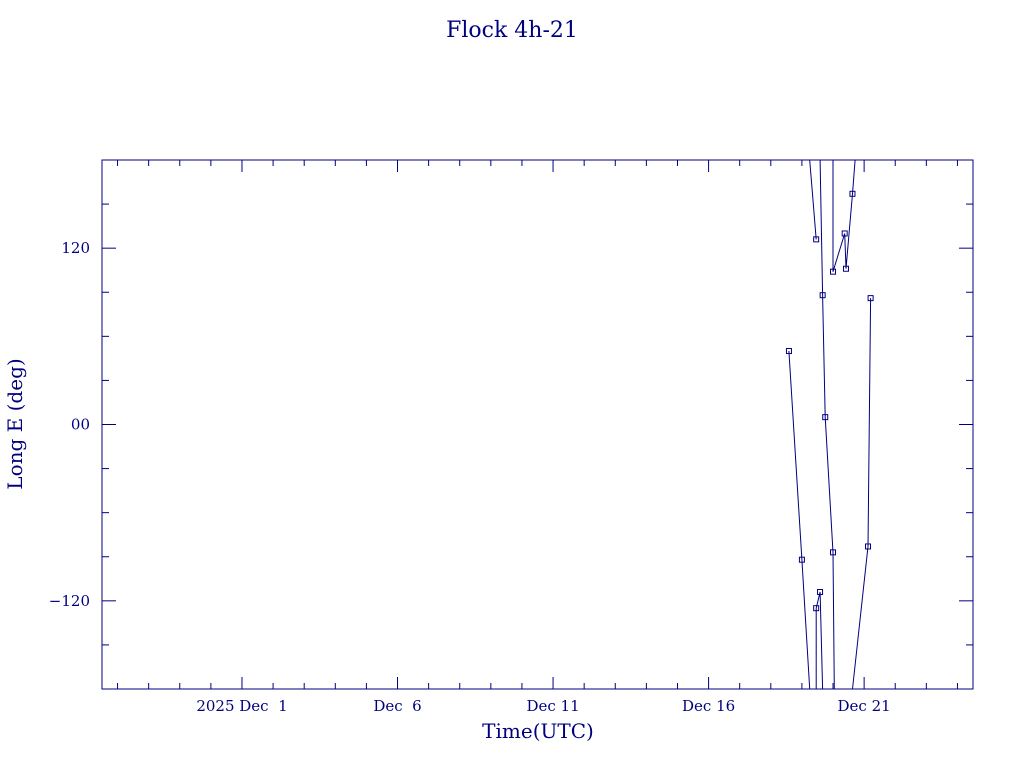 The image size is (1024, 768). What do you see at coordinates (75, 248) in the screenshot?
I see `y-tick-label: 120` at bounding box center [75, 248].